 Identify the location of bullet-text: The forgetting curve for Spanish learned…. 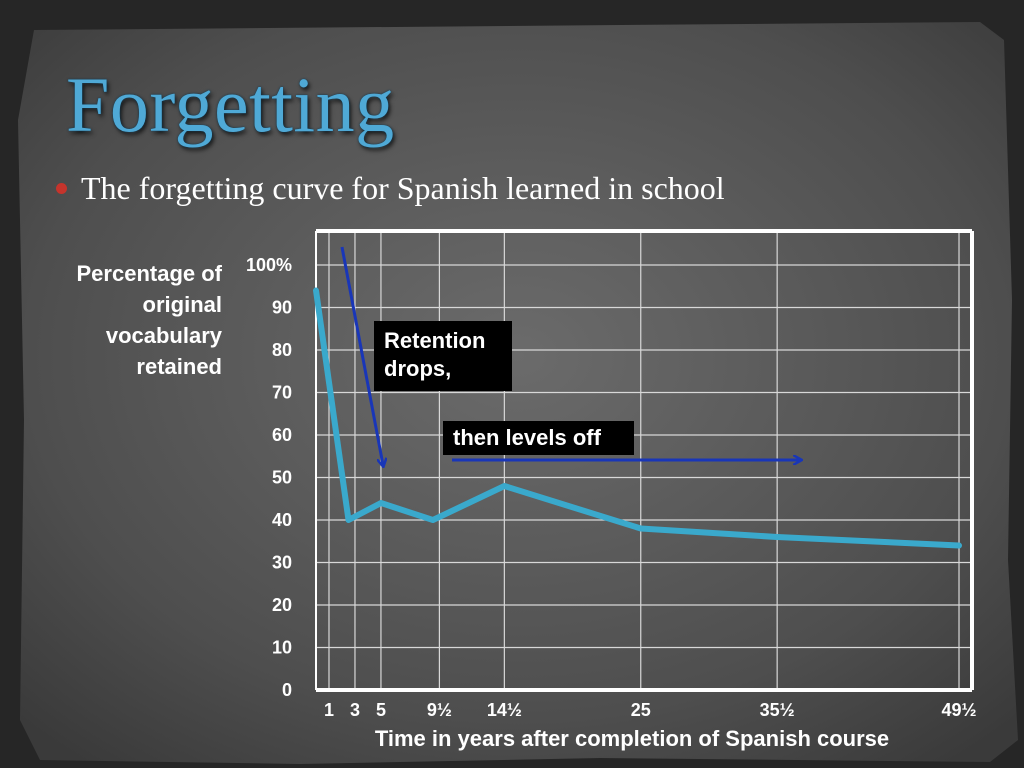
(403, 188).